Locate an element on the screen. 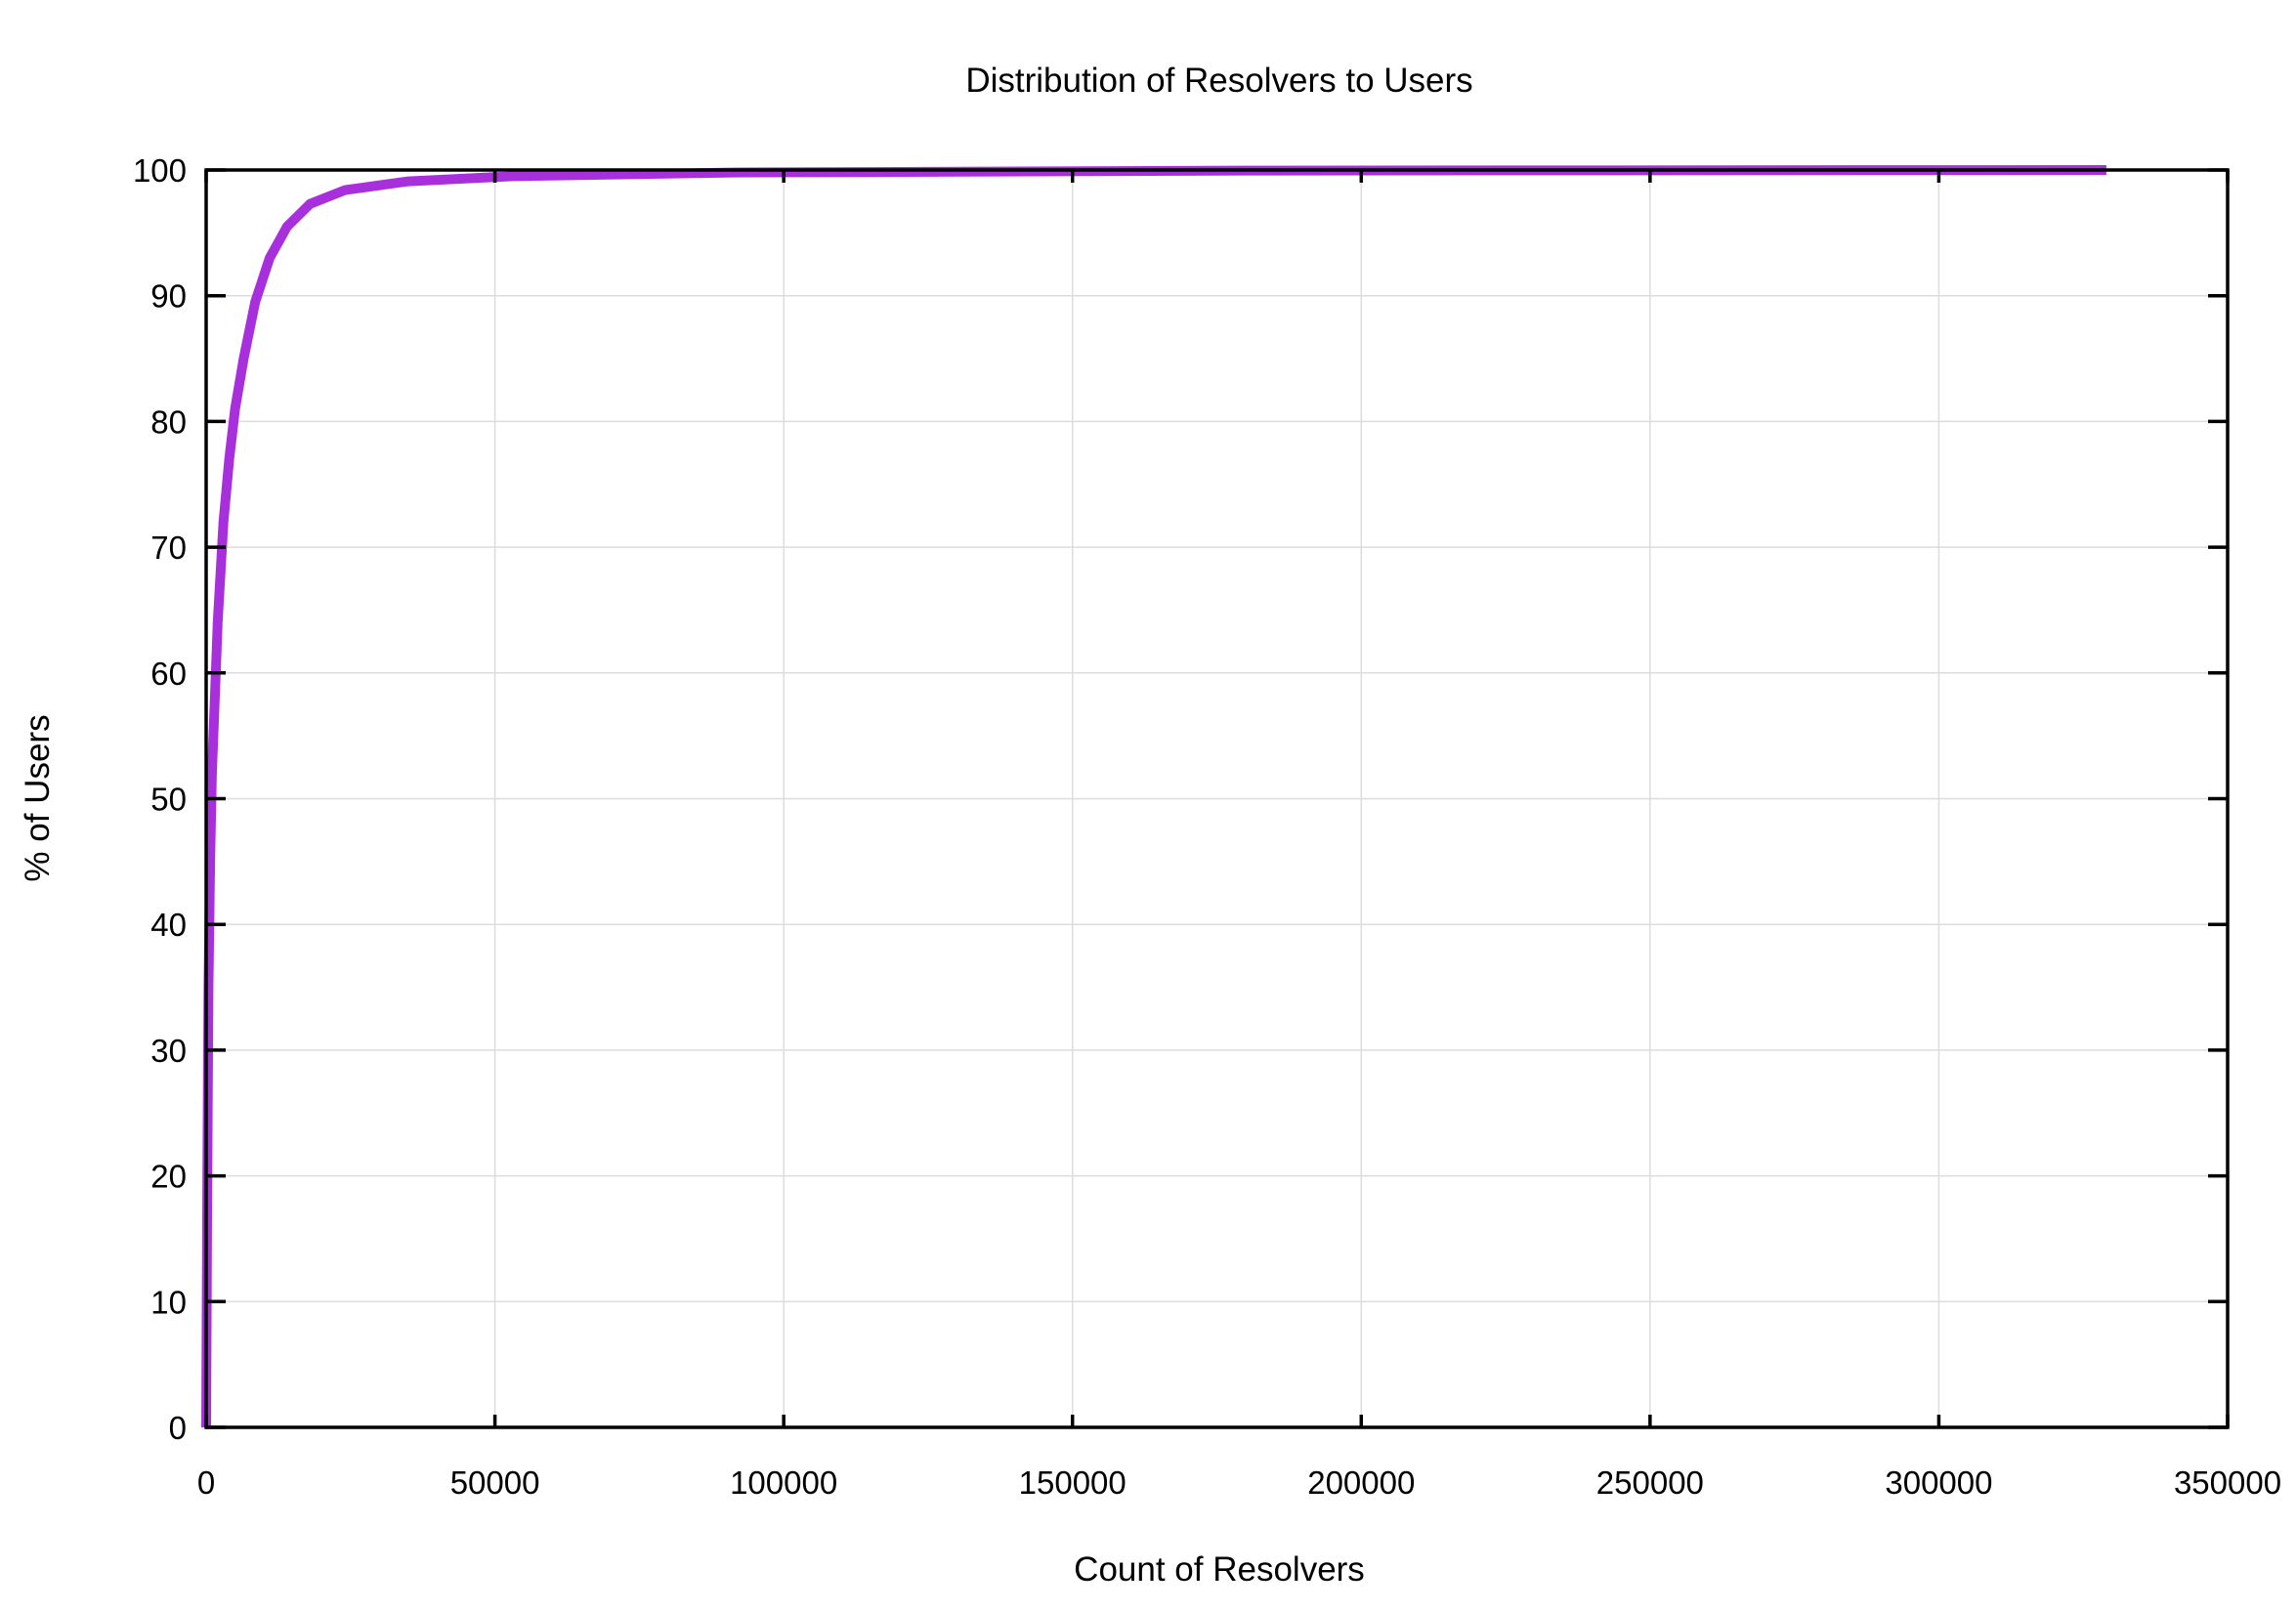 Image resolution: width=2296 pixels, height=1612 pixels. x-tick-label: 150000 is located at coordinates (1073, 1482).